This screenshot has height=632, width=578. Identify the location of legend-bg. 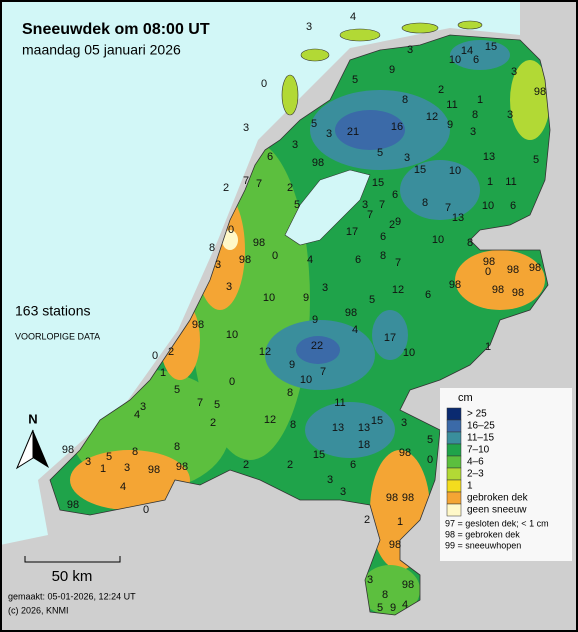
(506, 474).